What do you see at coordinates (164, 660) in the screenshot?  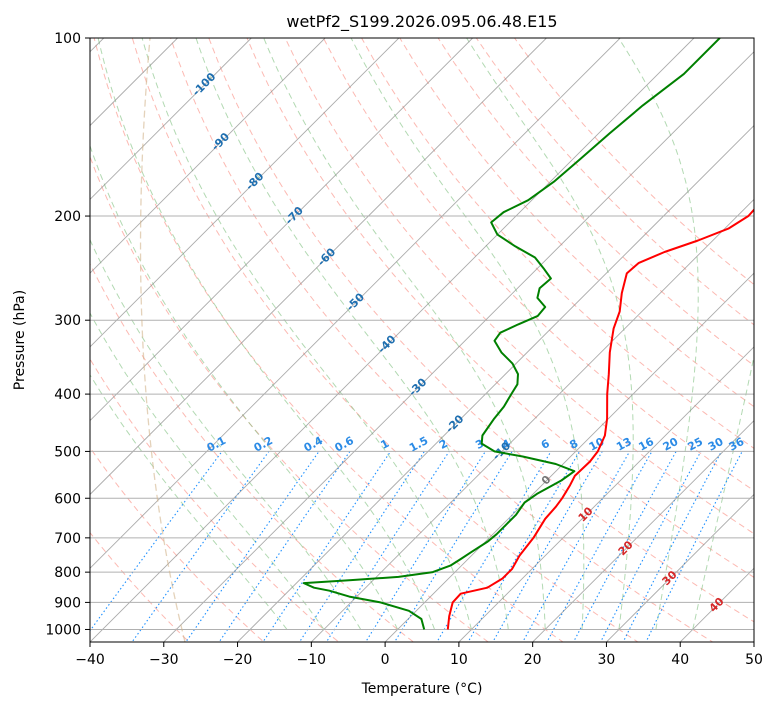 I see `x-tick-label: −30` at bounding box center [164, 660].